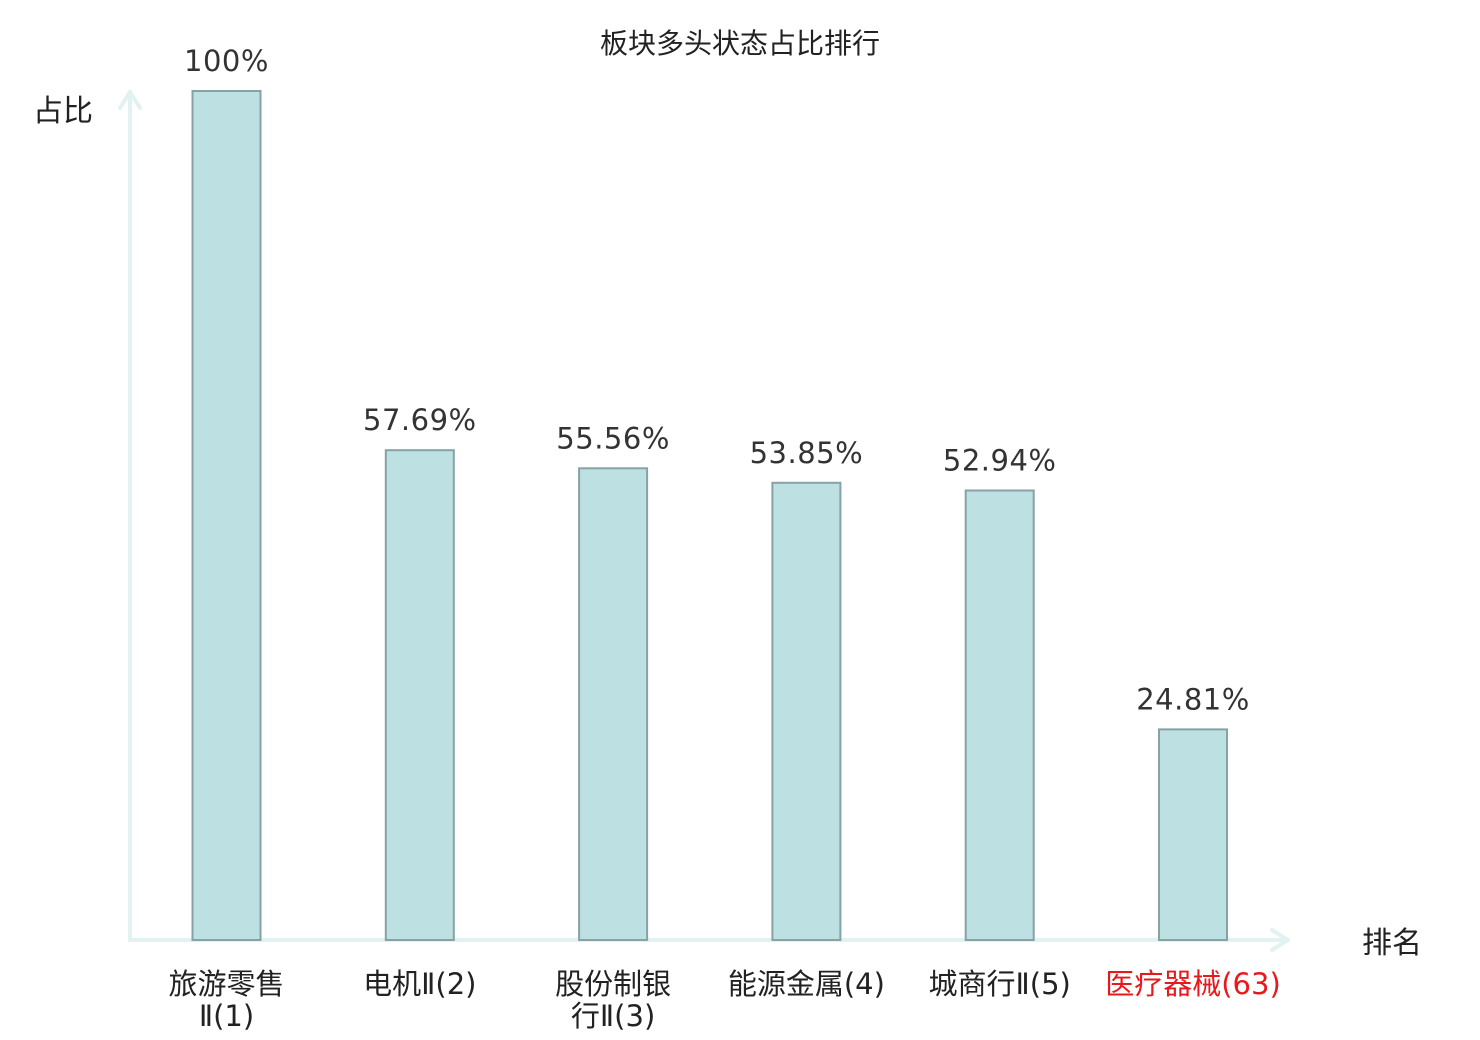 The height and width of the screenshot is (1040, 1480). Describe the element at coordinates (613, 984) in the screenshot. I see `x-tick-label: 股份制银` at that location.